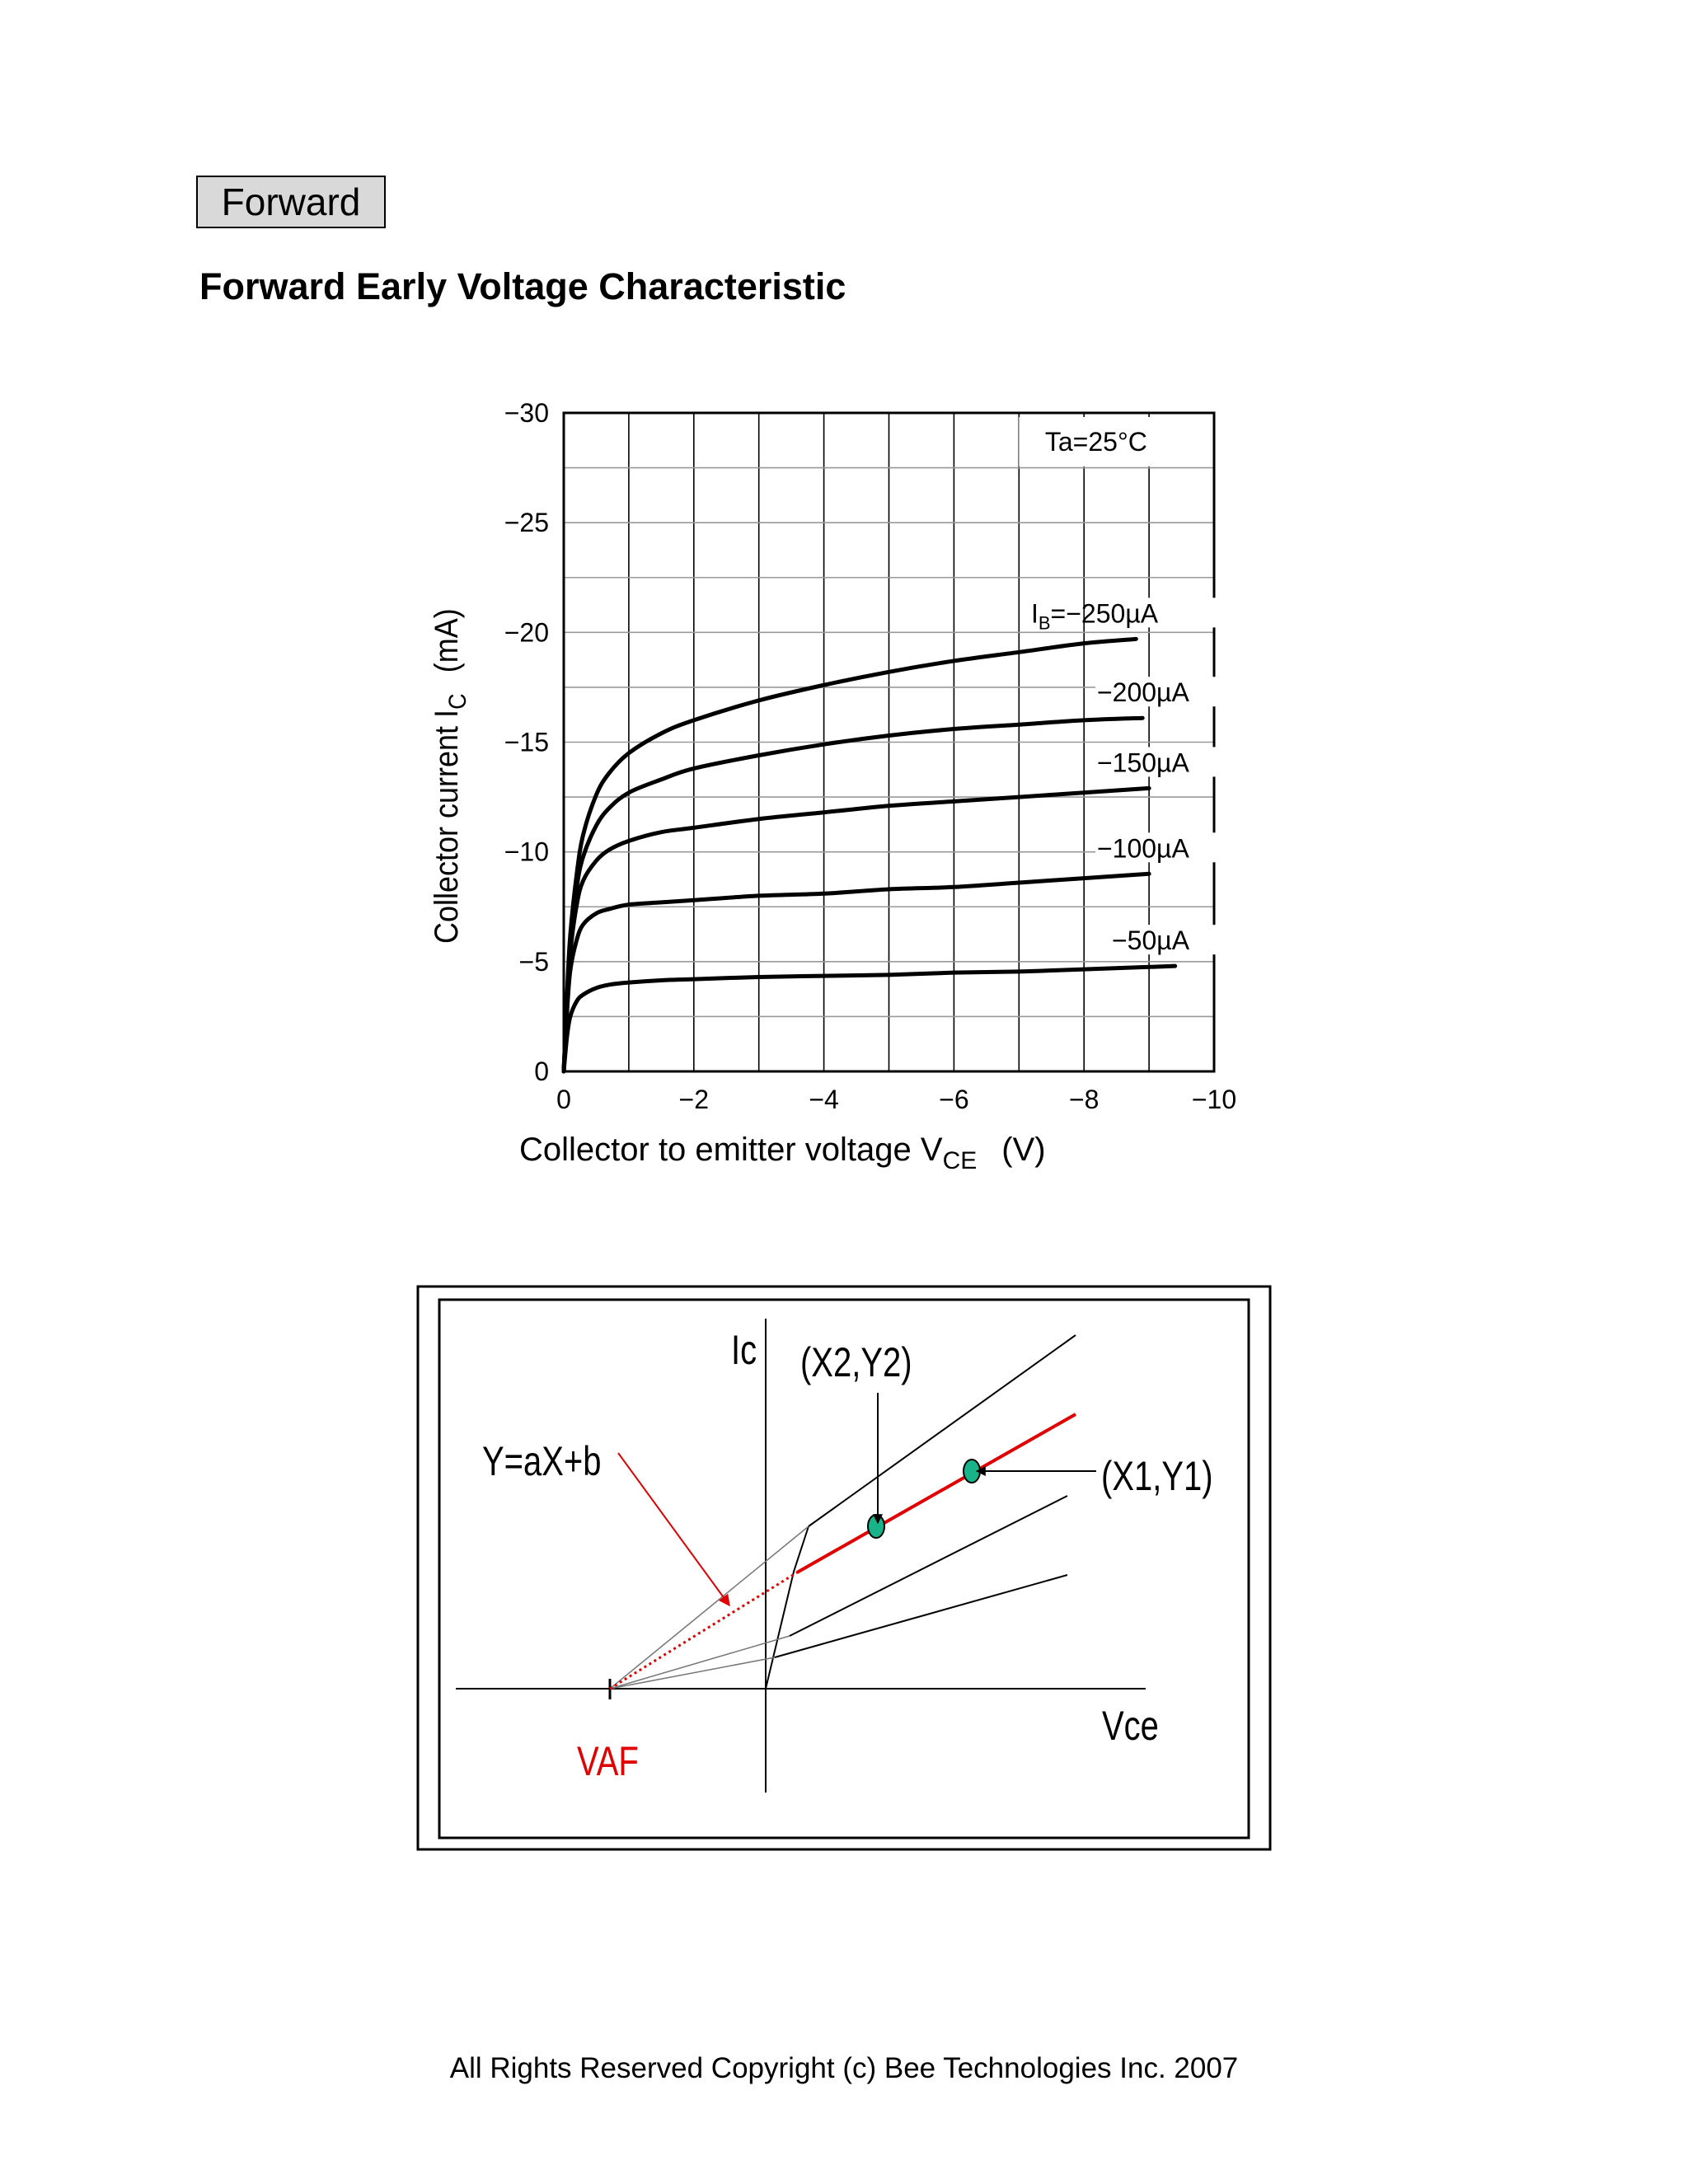 The image size is (1688, 2184). Describe the element at coordinates (1130, 1726) in the screenshot. I see `vce-axis-label: Vce` at that location.